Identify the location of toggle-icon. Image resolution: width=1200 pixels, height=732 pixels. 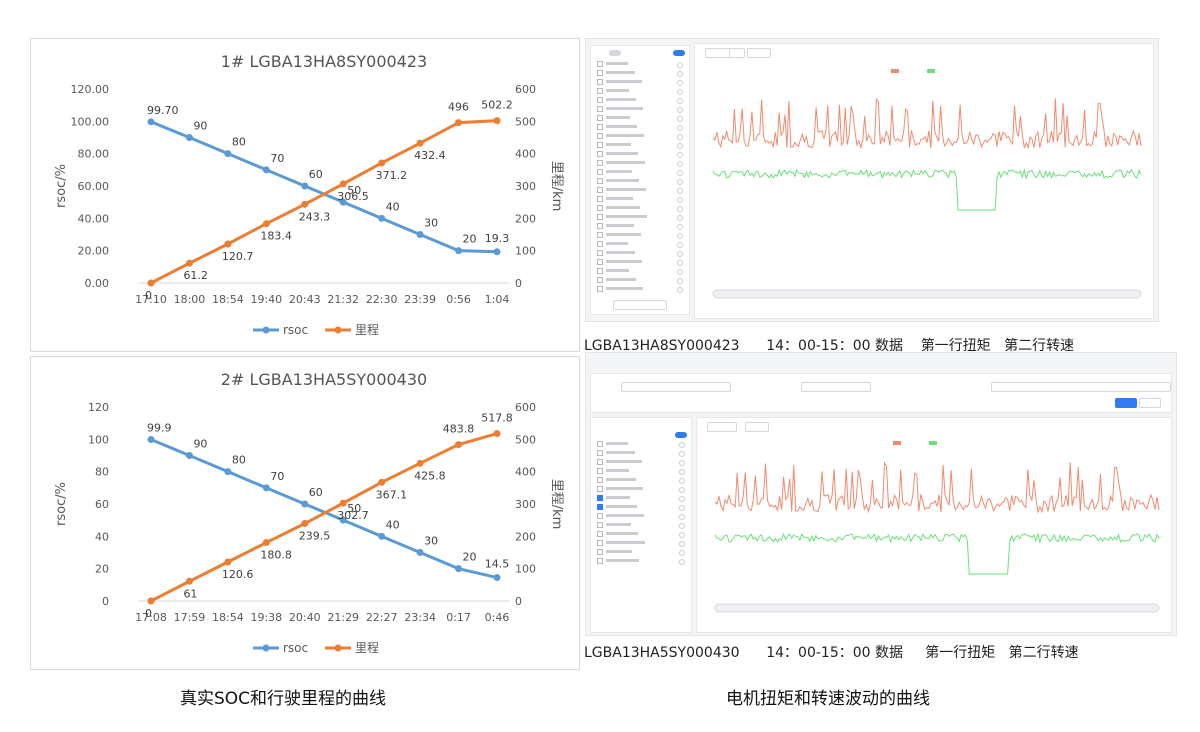
(681, 435).